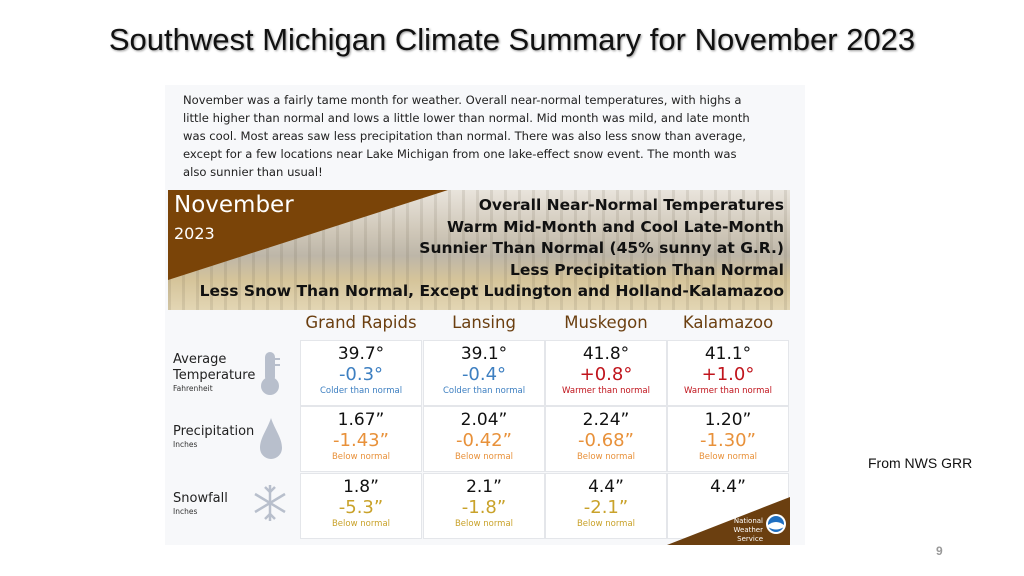 This screenshot has width=1024, height=576. I want to click on cell-departure: -0.3°, so click(361, 374).